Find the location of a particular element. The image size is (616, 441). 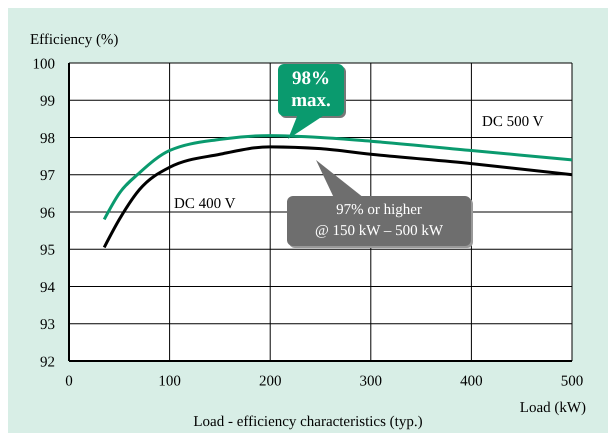

y-tick-label: 98 is located at coordinates (47, 138).